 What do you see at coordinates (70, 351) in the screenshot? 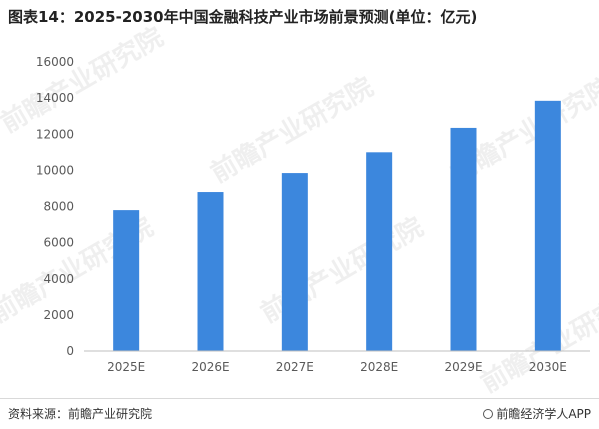
I see `y-tick-label: 0` at bounding box center [70, 351].